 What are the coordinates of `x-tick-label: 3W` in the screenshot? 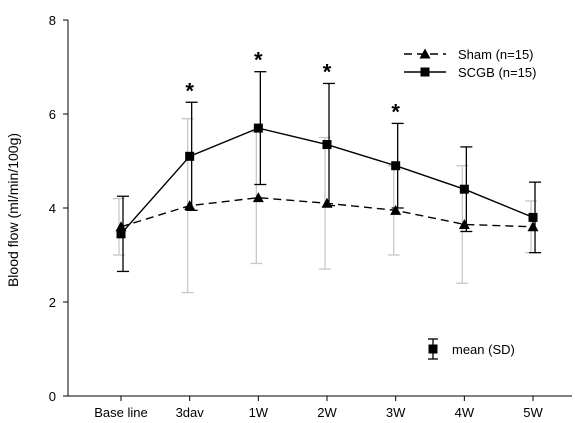 It's located at (396, 412).